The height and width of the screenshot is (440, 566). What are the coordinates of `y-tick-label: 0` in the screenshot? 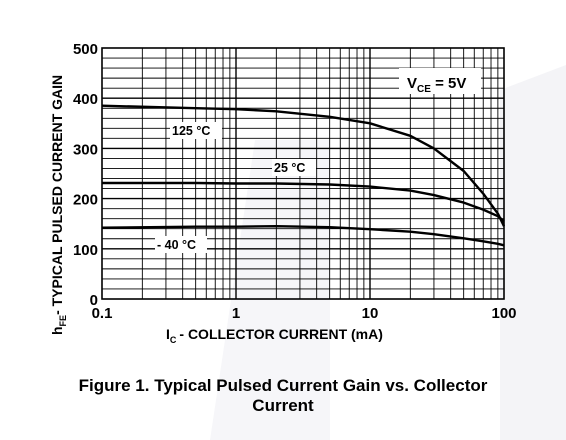 It's located at (94, 300).